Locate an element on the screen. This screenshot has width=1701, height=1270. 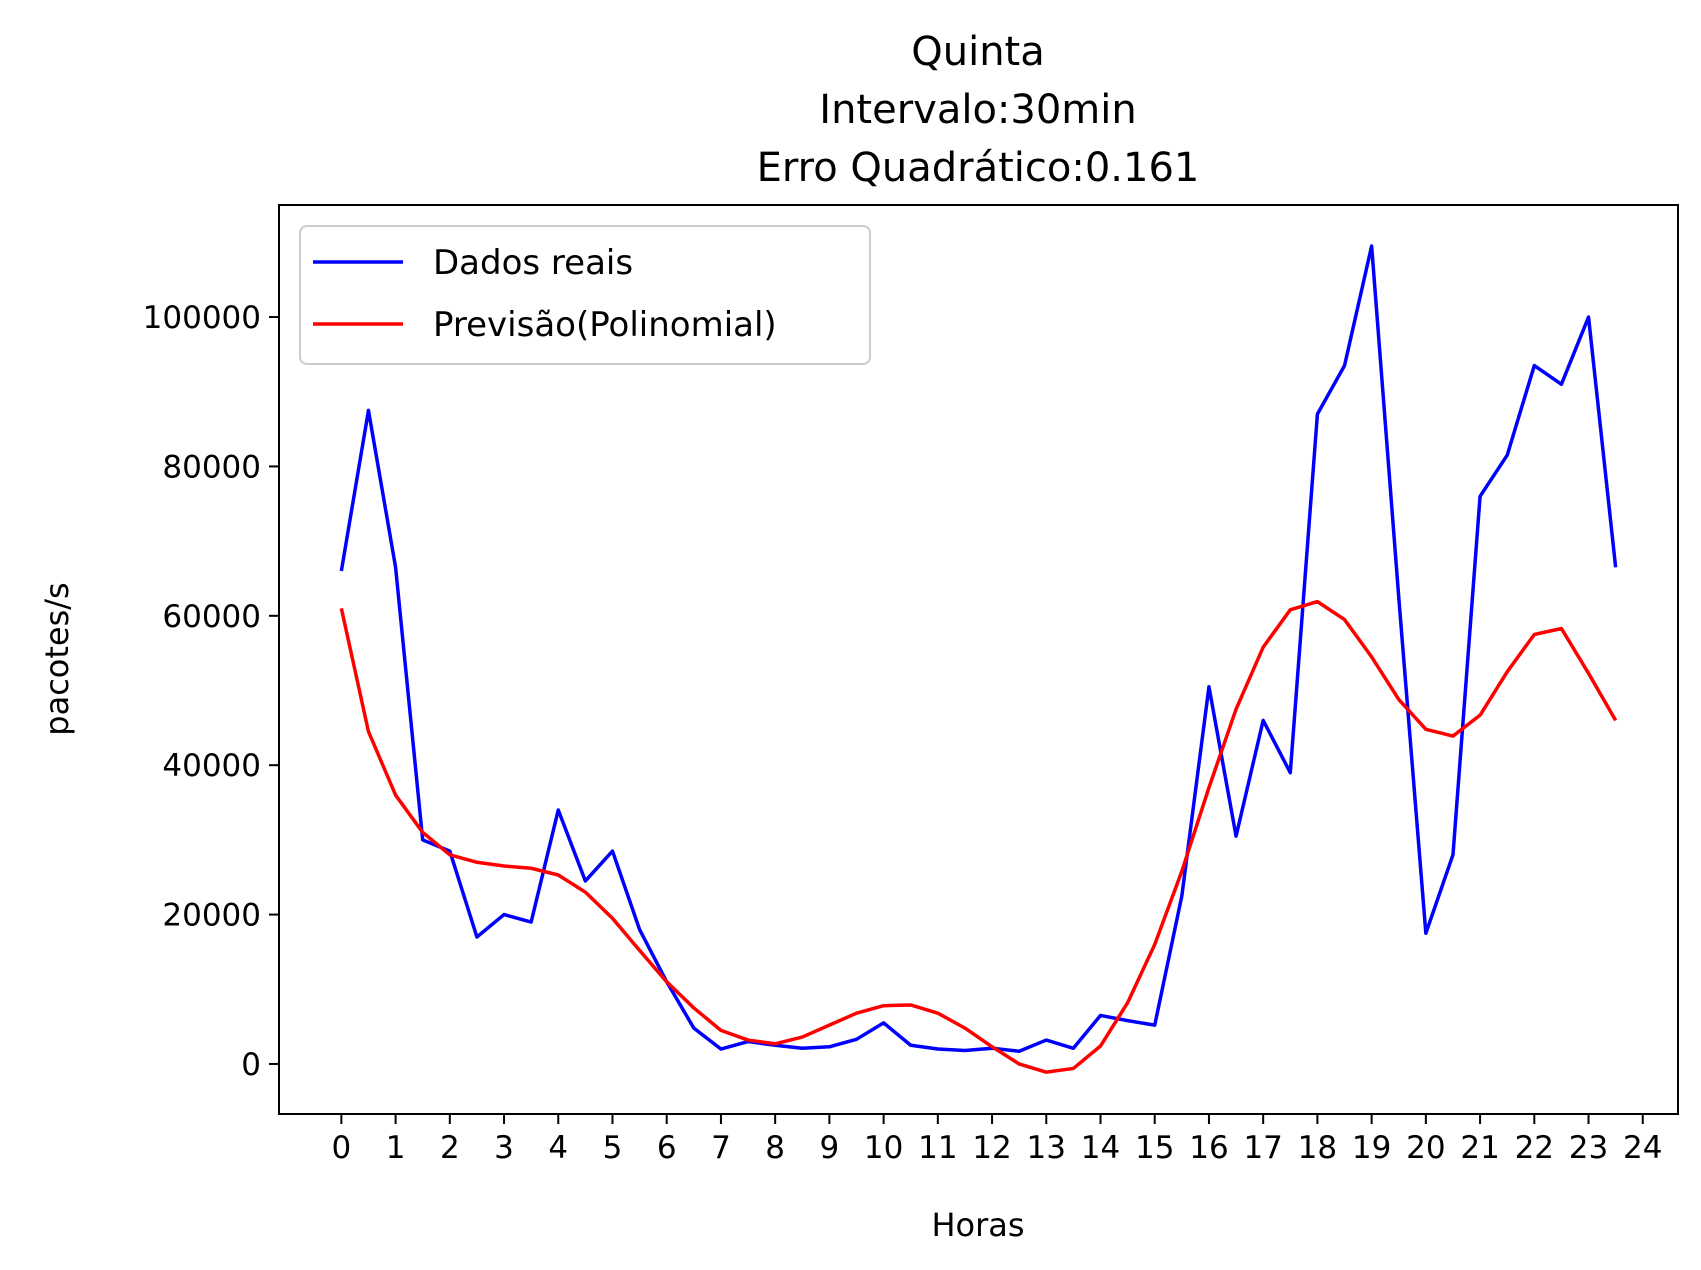
x-tick-label: 3 is located at coordinates (504, 1148).